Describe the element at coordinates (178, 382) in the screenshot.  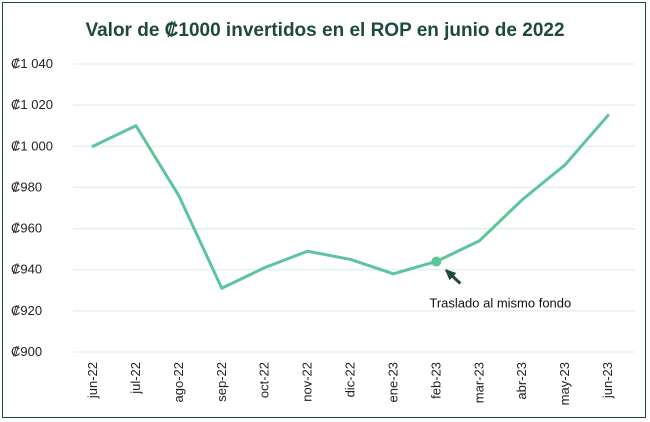
I see `x-tick-label: ago-22` at that location.